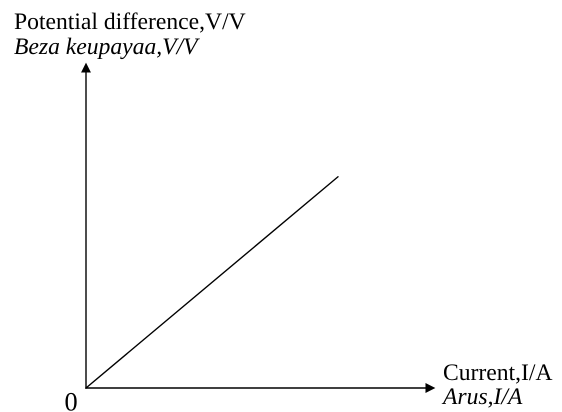  Describe the element at coordinates (497, 386) in the screenshot. I see `x-axis-title: Current,I/A Arus,I/A` at that location.